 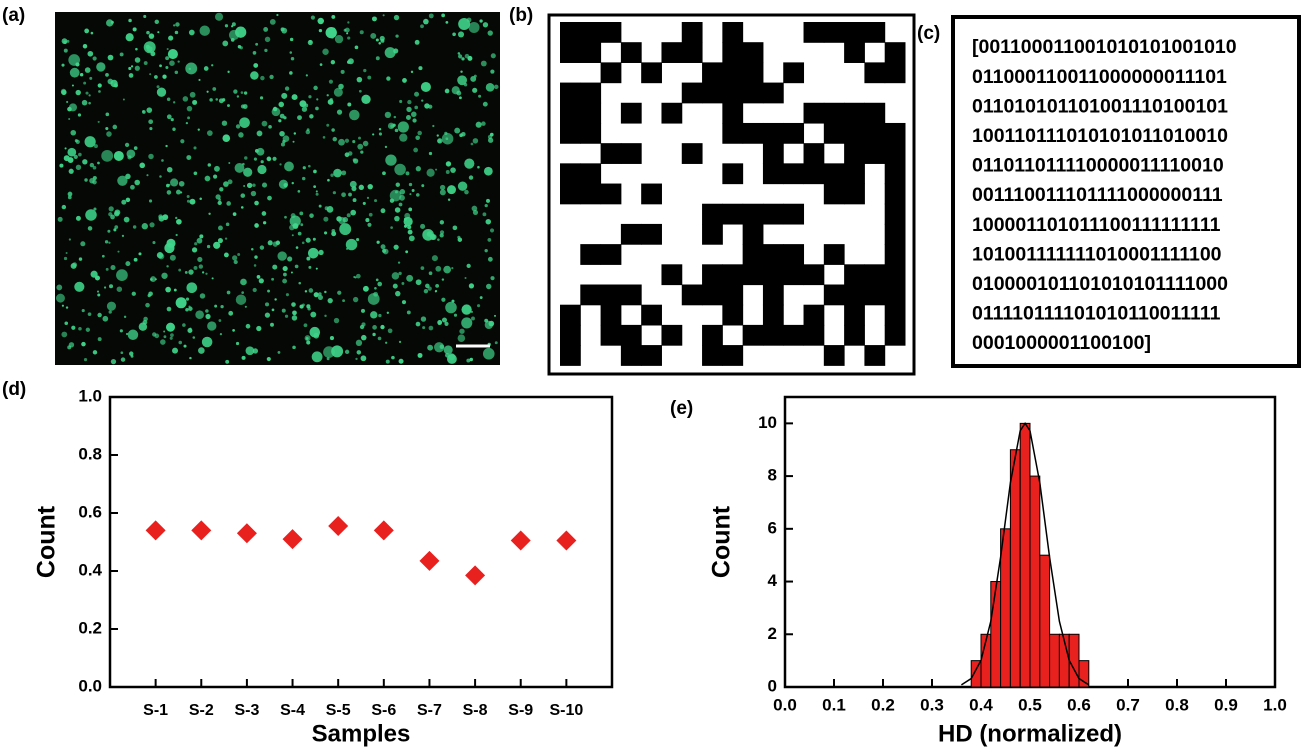 I want to click on panel-label: (d), so click(x=14, y=389).